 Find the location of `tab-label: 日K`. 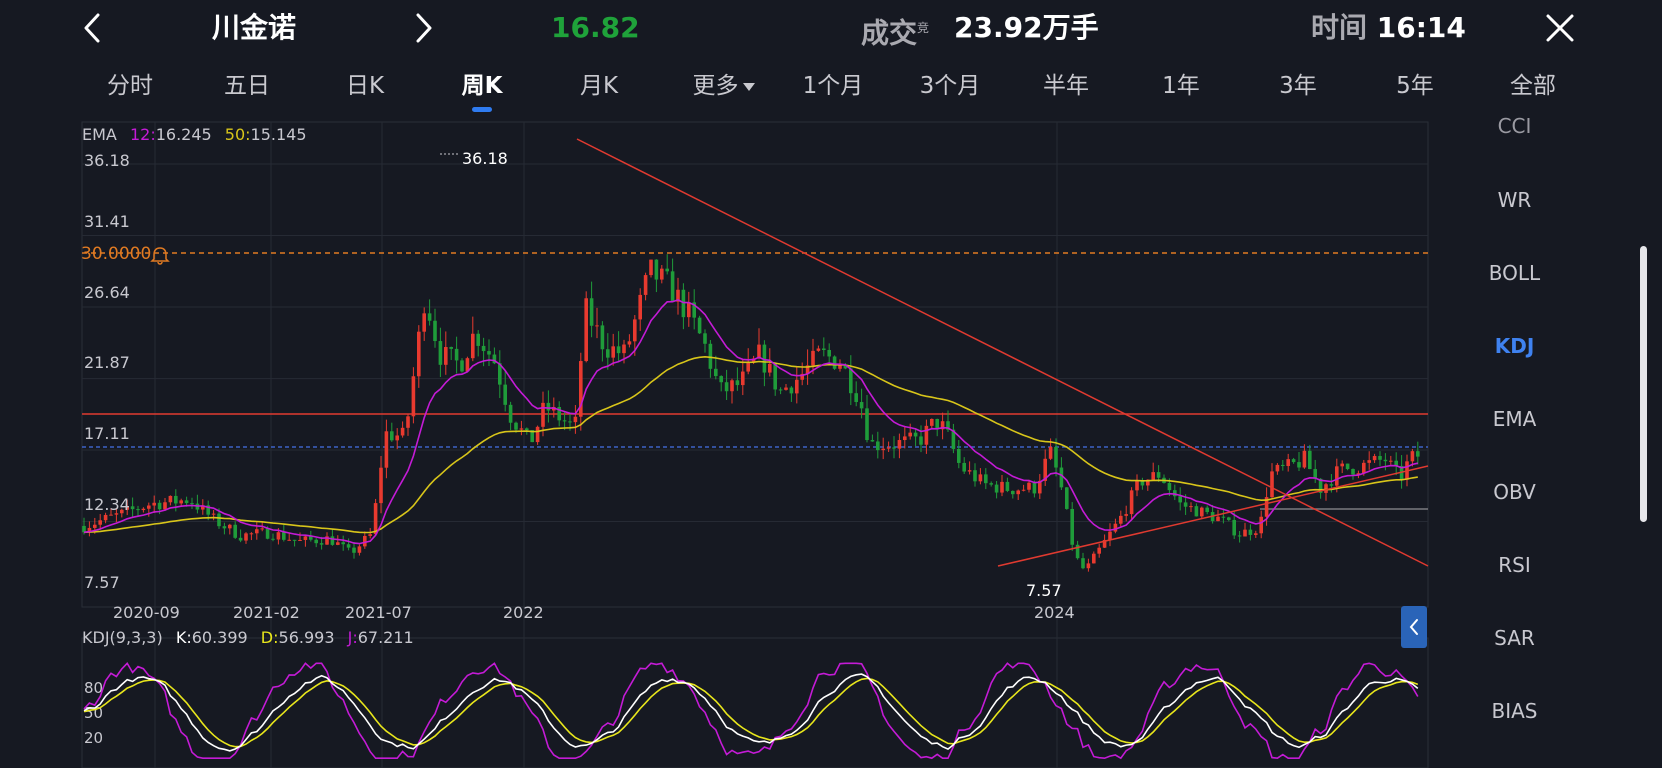

tab-label: 日K is located at coordinates (365, 86).